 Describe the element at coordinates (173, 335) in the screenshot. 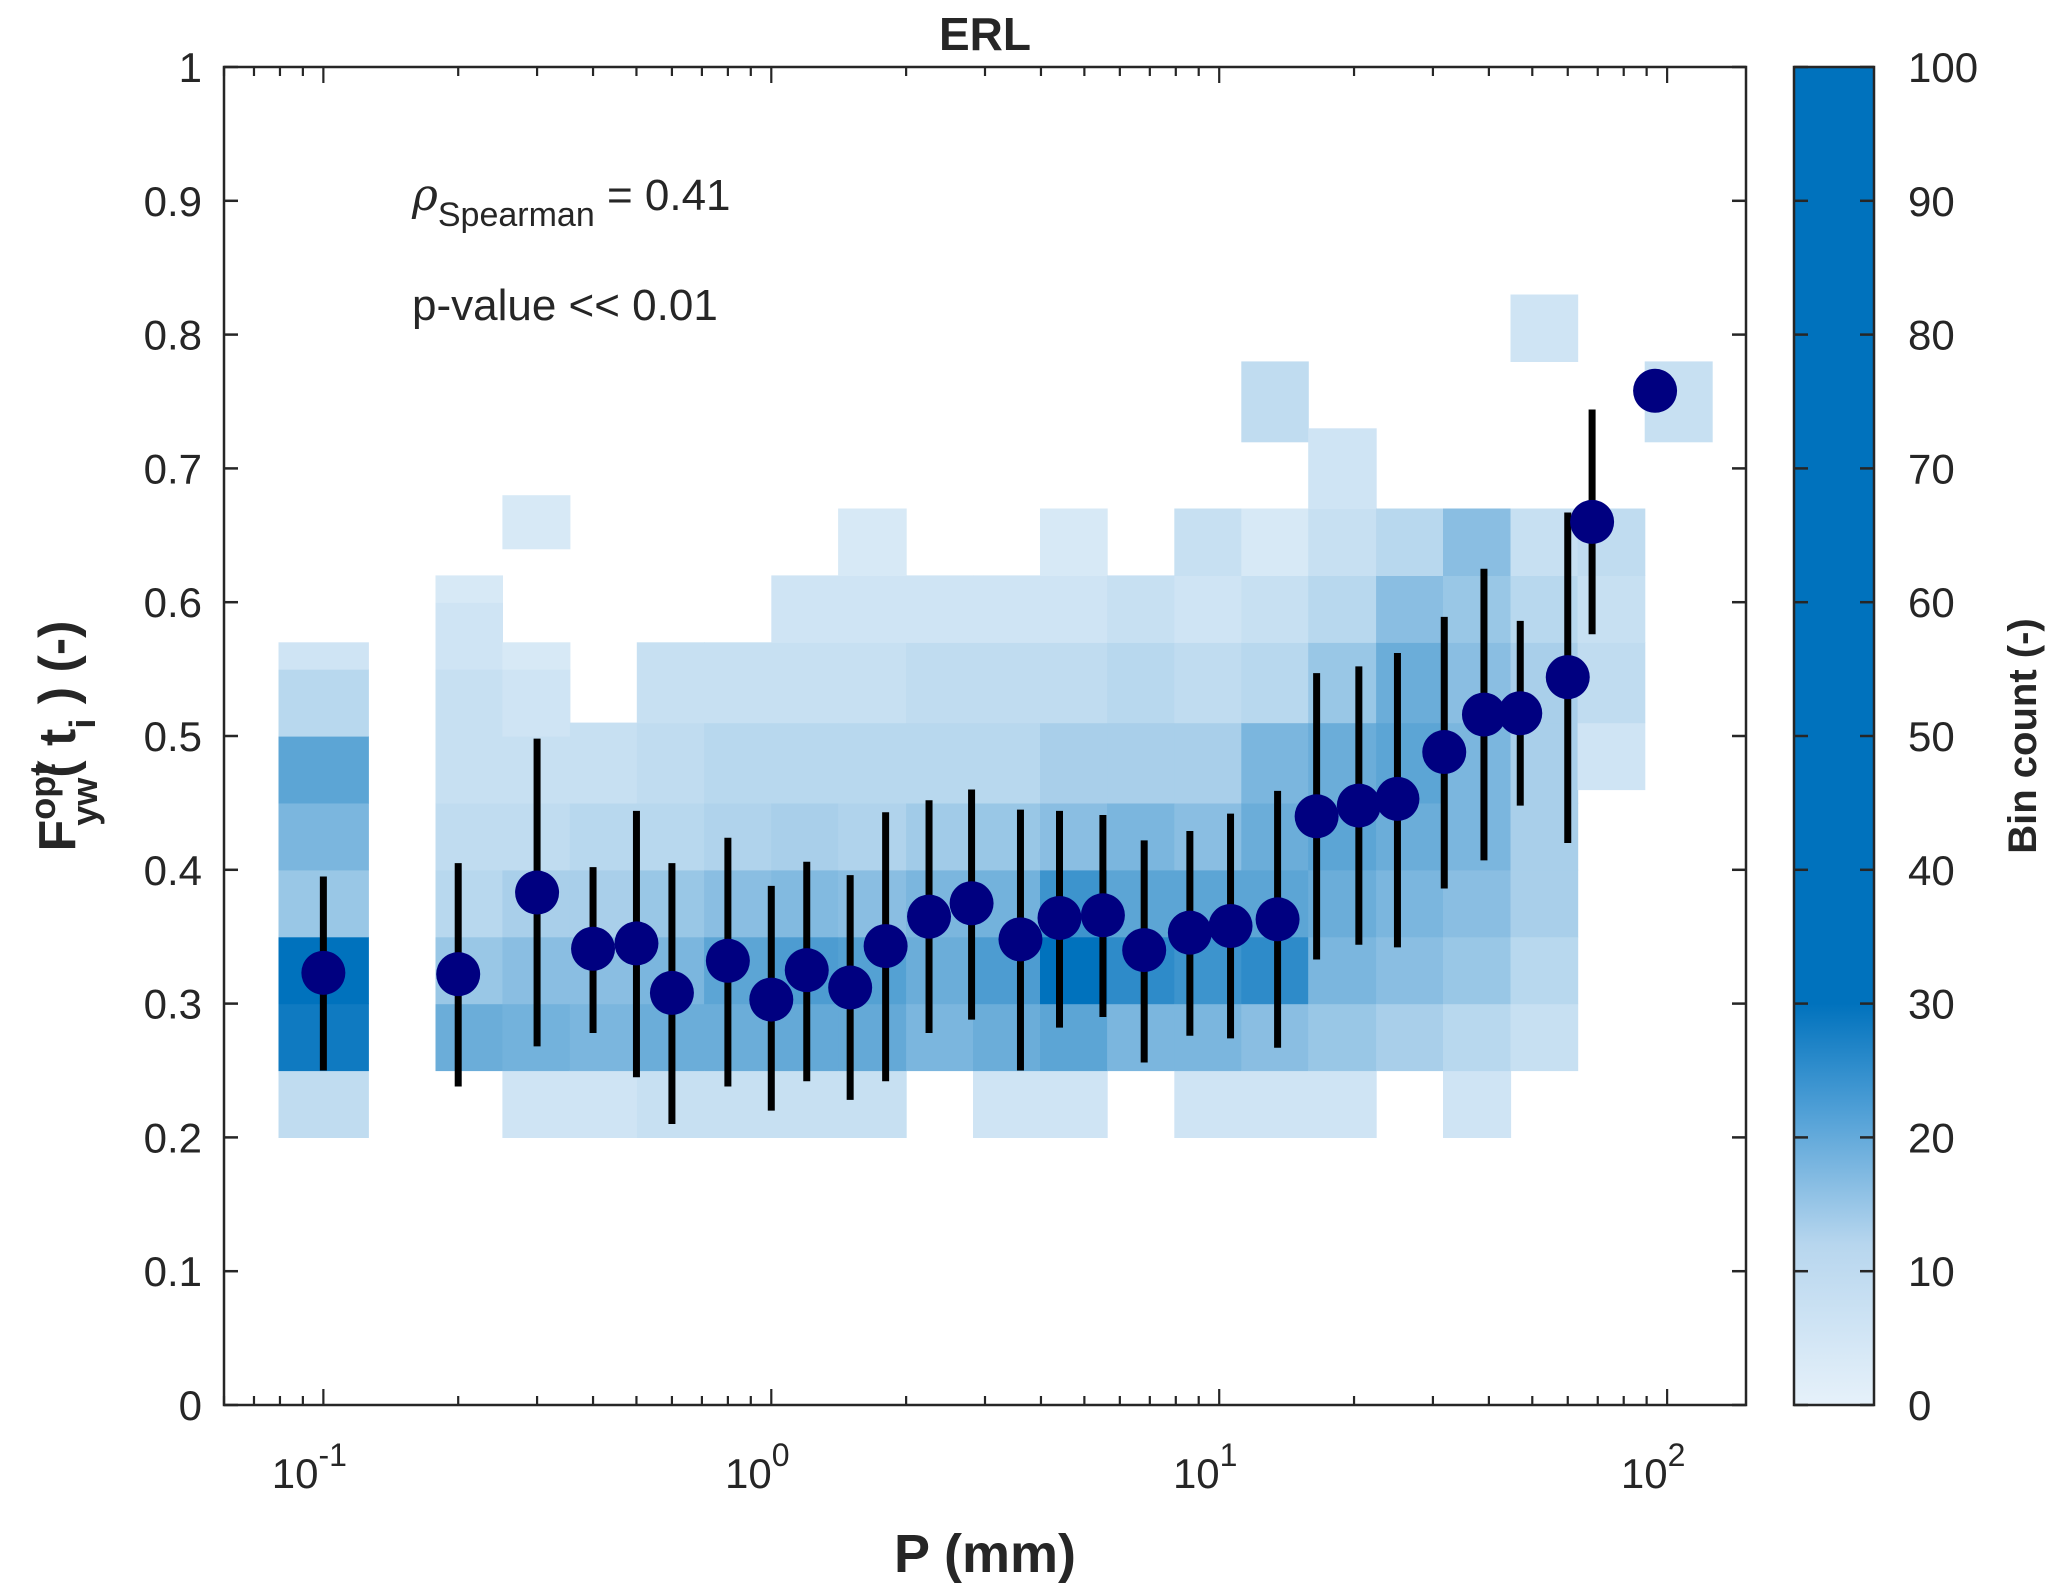

I see `y-tick-label: 0.8` at that location.